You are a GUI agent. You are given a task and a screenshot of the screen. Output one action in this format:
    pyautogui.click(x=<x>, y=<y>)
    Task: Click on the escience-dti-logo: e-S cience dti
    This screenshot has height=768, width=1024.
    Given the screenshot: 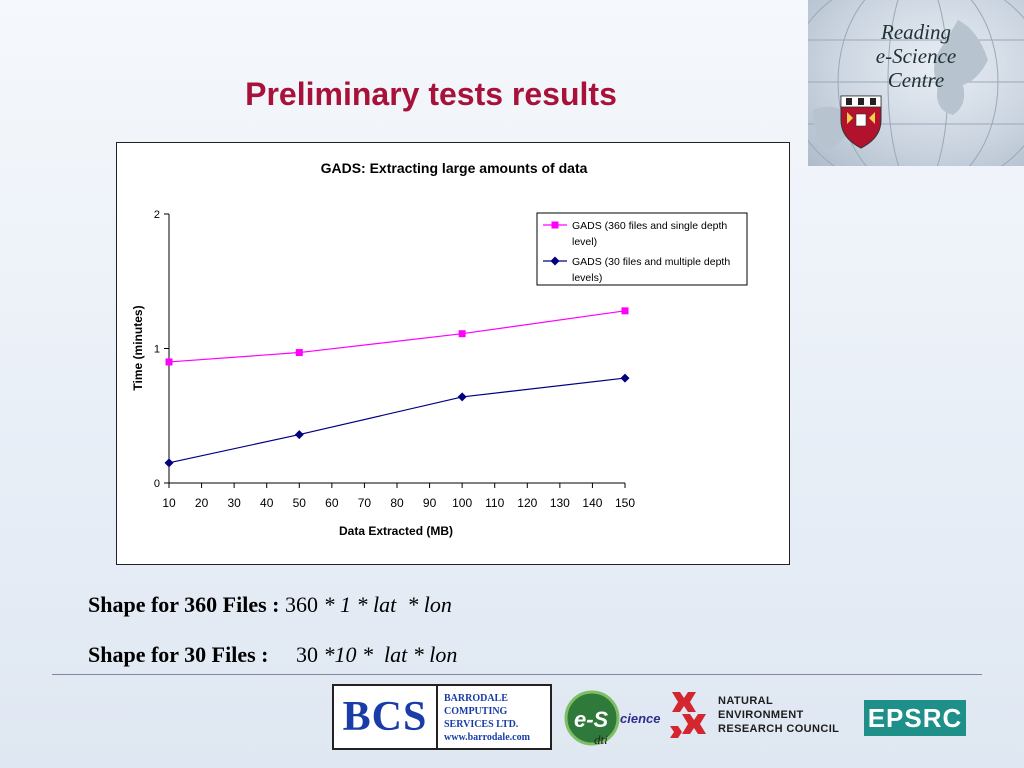 What is the action you would take?
    pyautogui.click(x=617, y=717)
    